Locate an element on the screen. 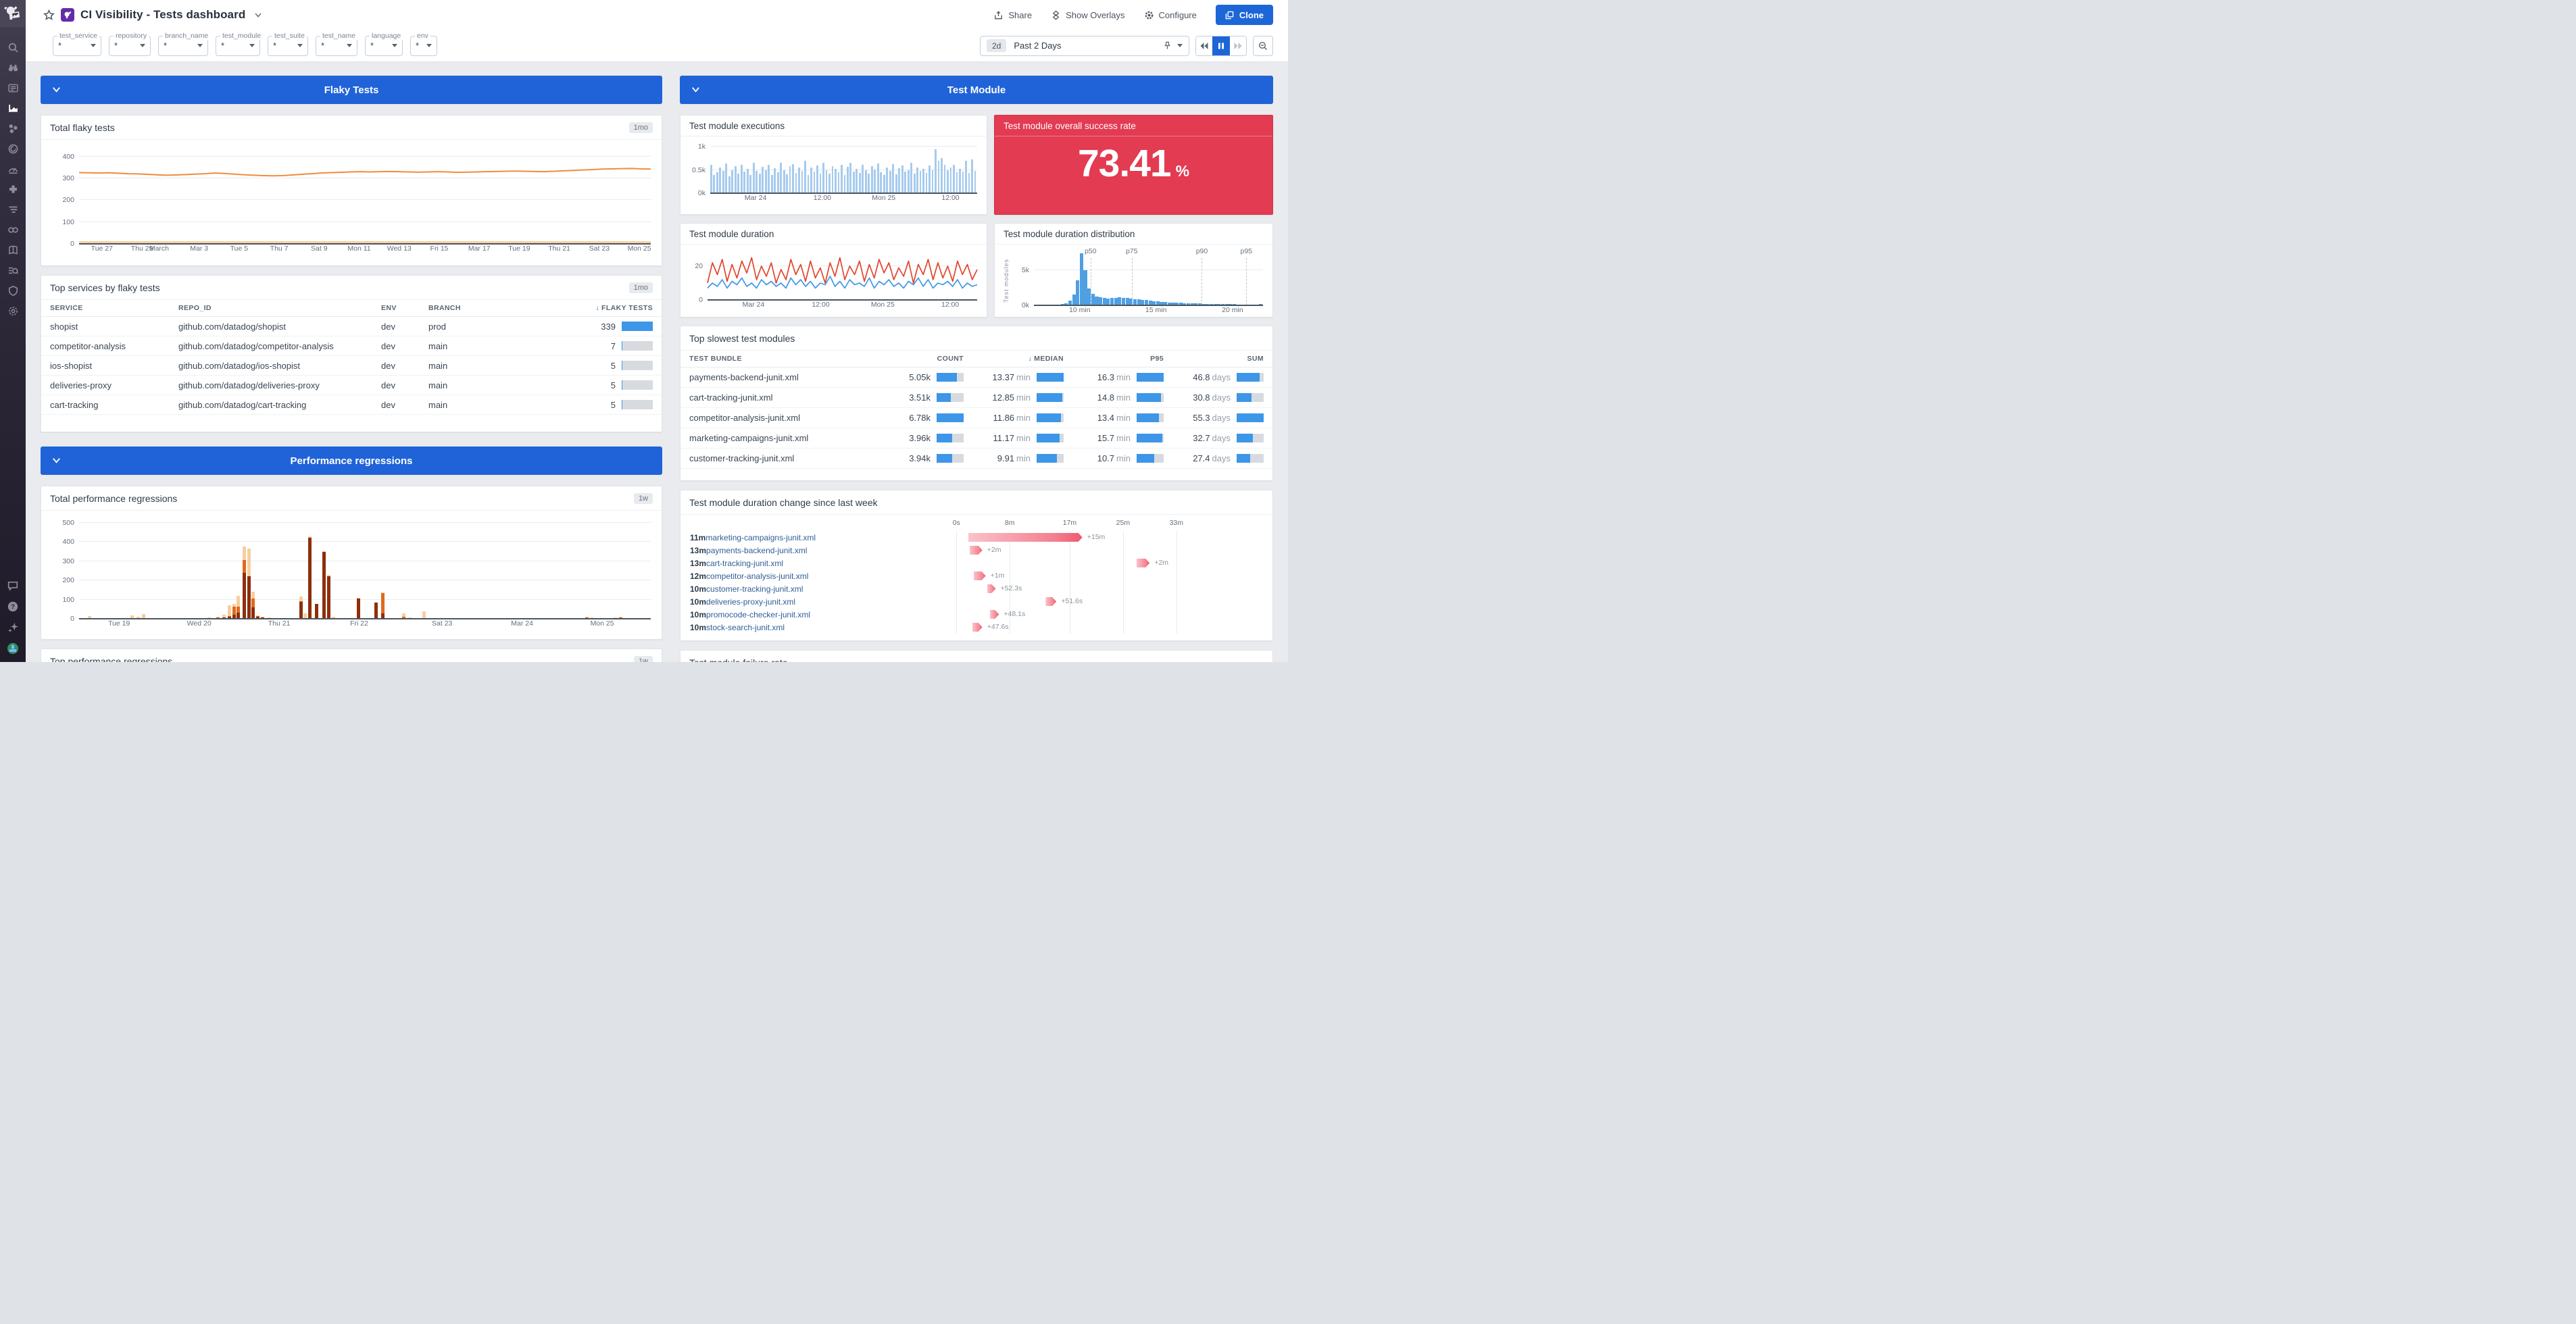 The width and height of the screenshot is (2576, 1324). show-overlays-button: Show Overlays is located at coordinates (1088, 15).